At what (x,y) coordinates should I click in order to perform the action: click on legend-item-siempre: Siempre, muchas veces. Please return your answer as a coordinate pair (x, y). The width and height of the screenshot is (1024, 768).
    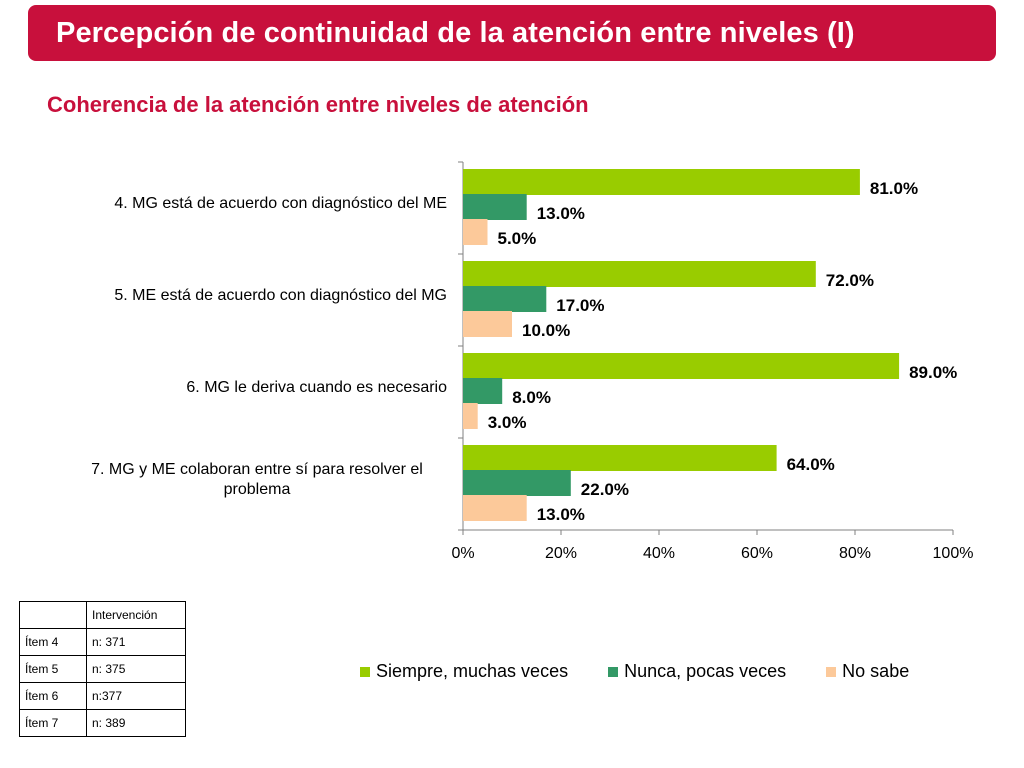
    Looking at the image, I should click on (464, 671).